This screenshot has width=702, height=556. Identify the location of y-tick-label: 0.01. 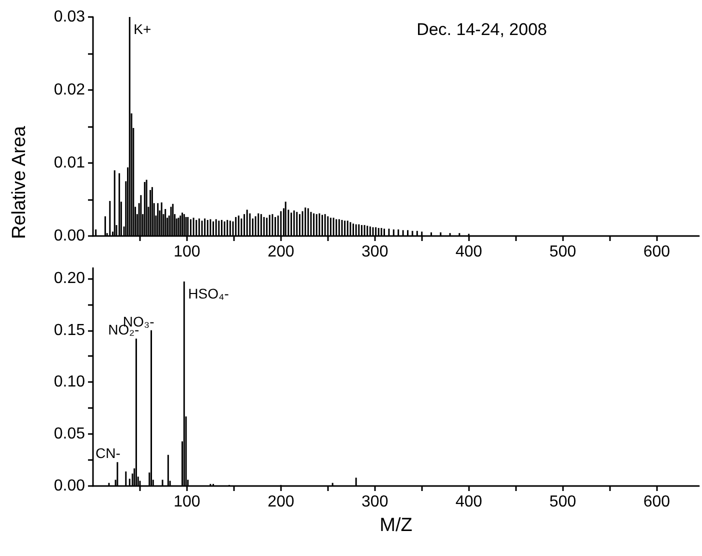
(70, 163).